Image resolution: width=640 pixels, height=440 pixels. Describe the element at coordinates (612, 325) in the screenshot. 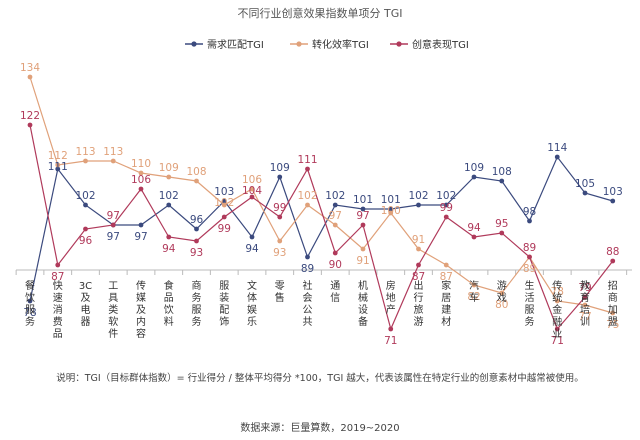

I see `value-label: 75` at that location.